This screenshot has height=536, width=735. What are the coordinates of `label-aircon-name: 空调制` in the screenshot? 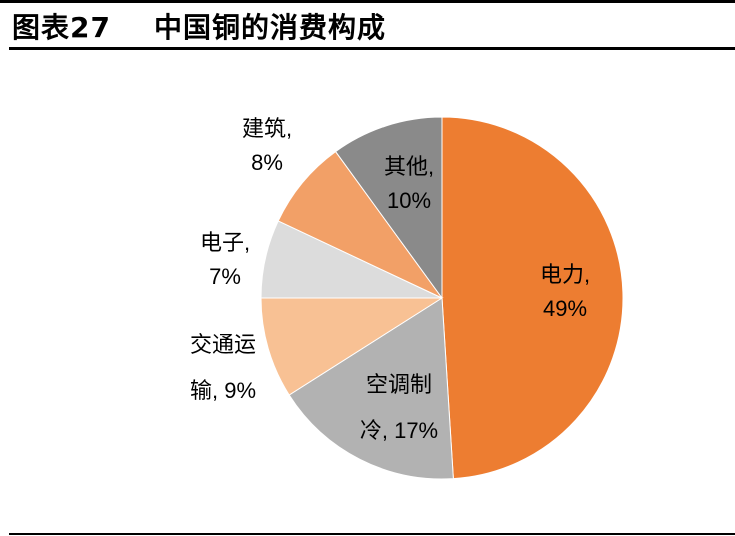 It's located at (398, 384).